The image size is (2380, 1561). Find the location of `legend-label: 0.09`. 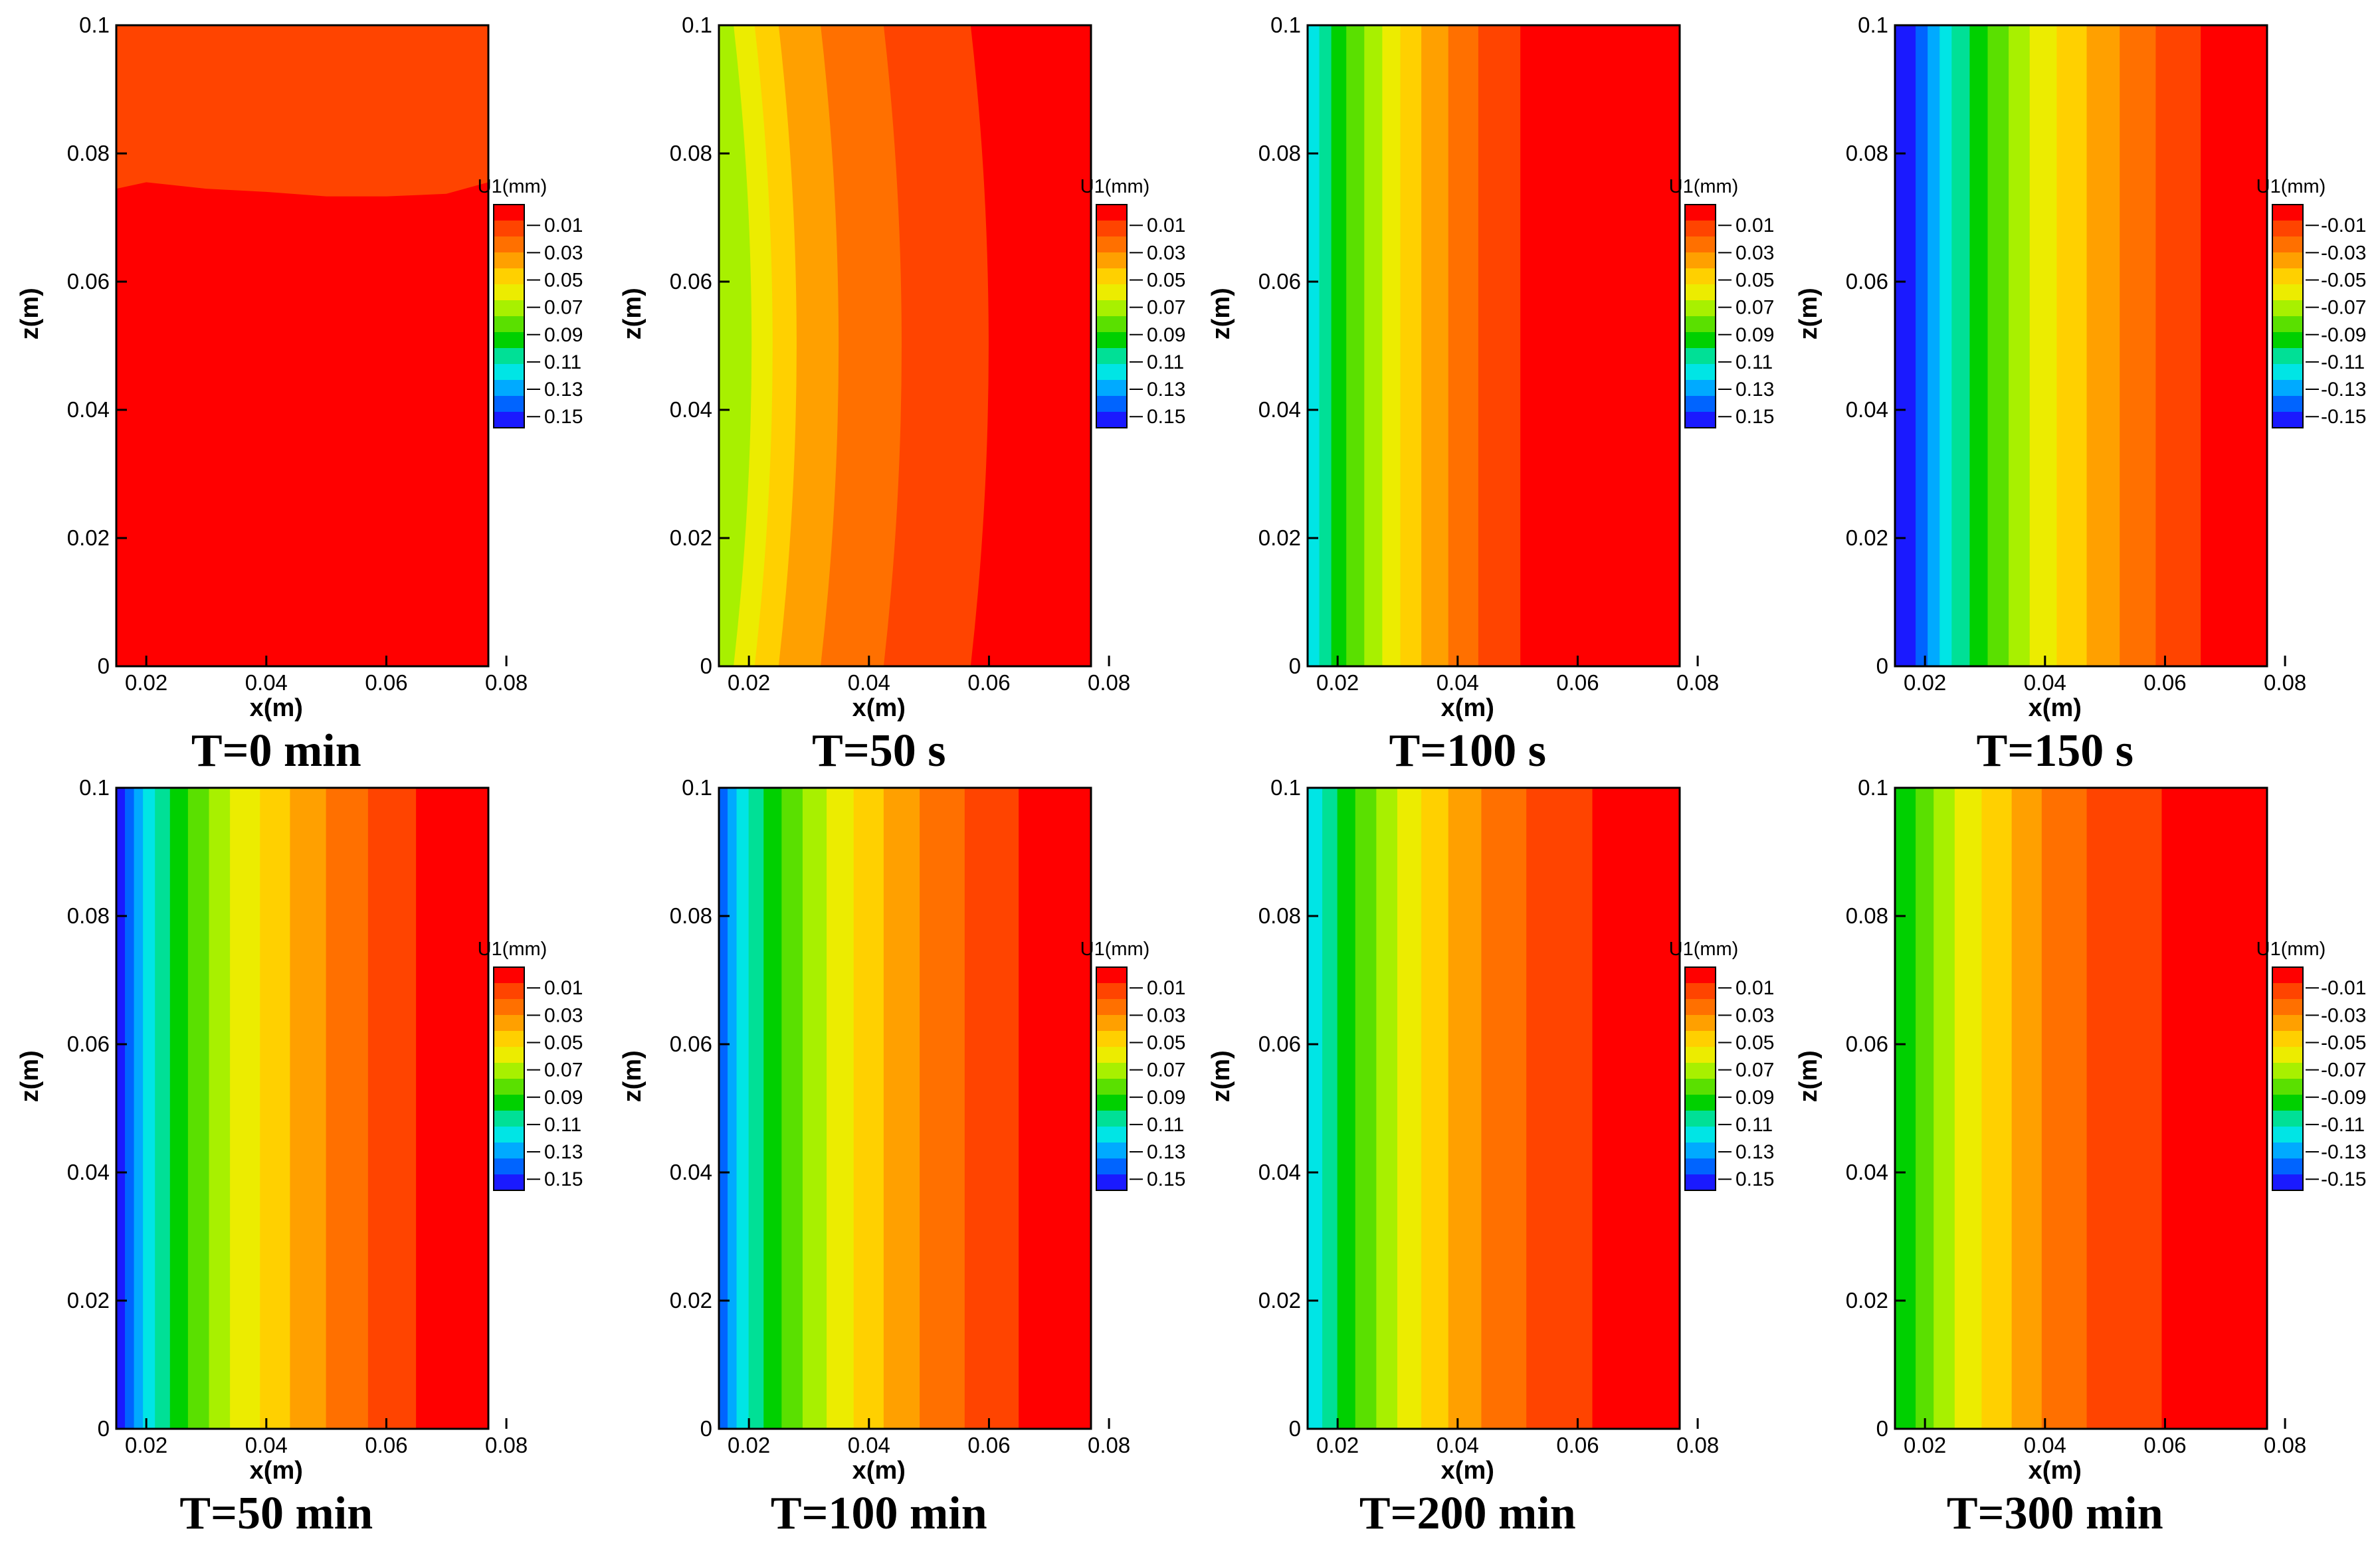

legend-label: 0.09 is located at coordinates (1166, 1098).